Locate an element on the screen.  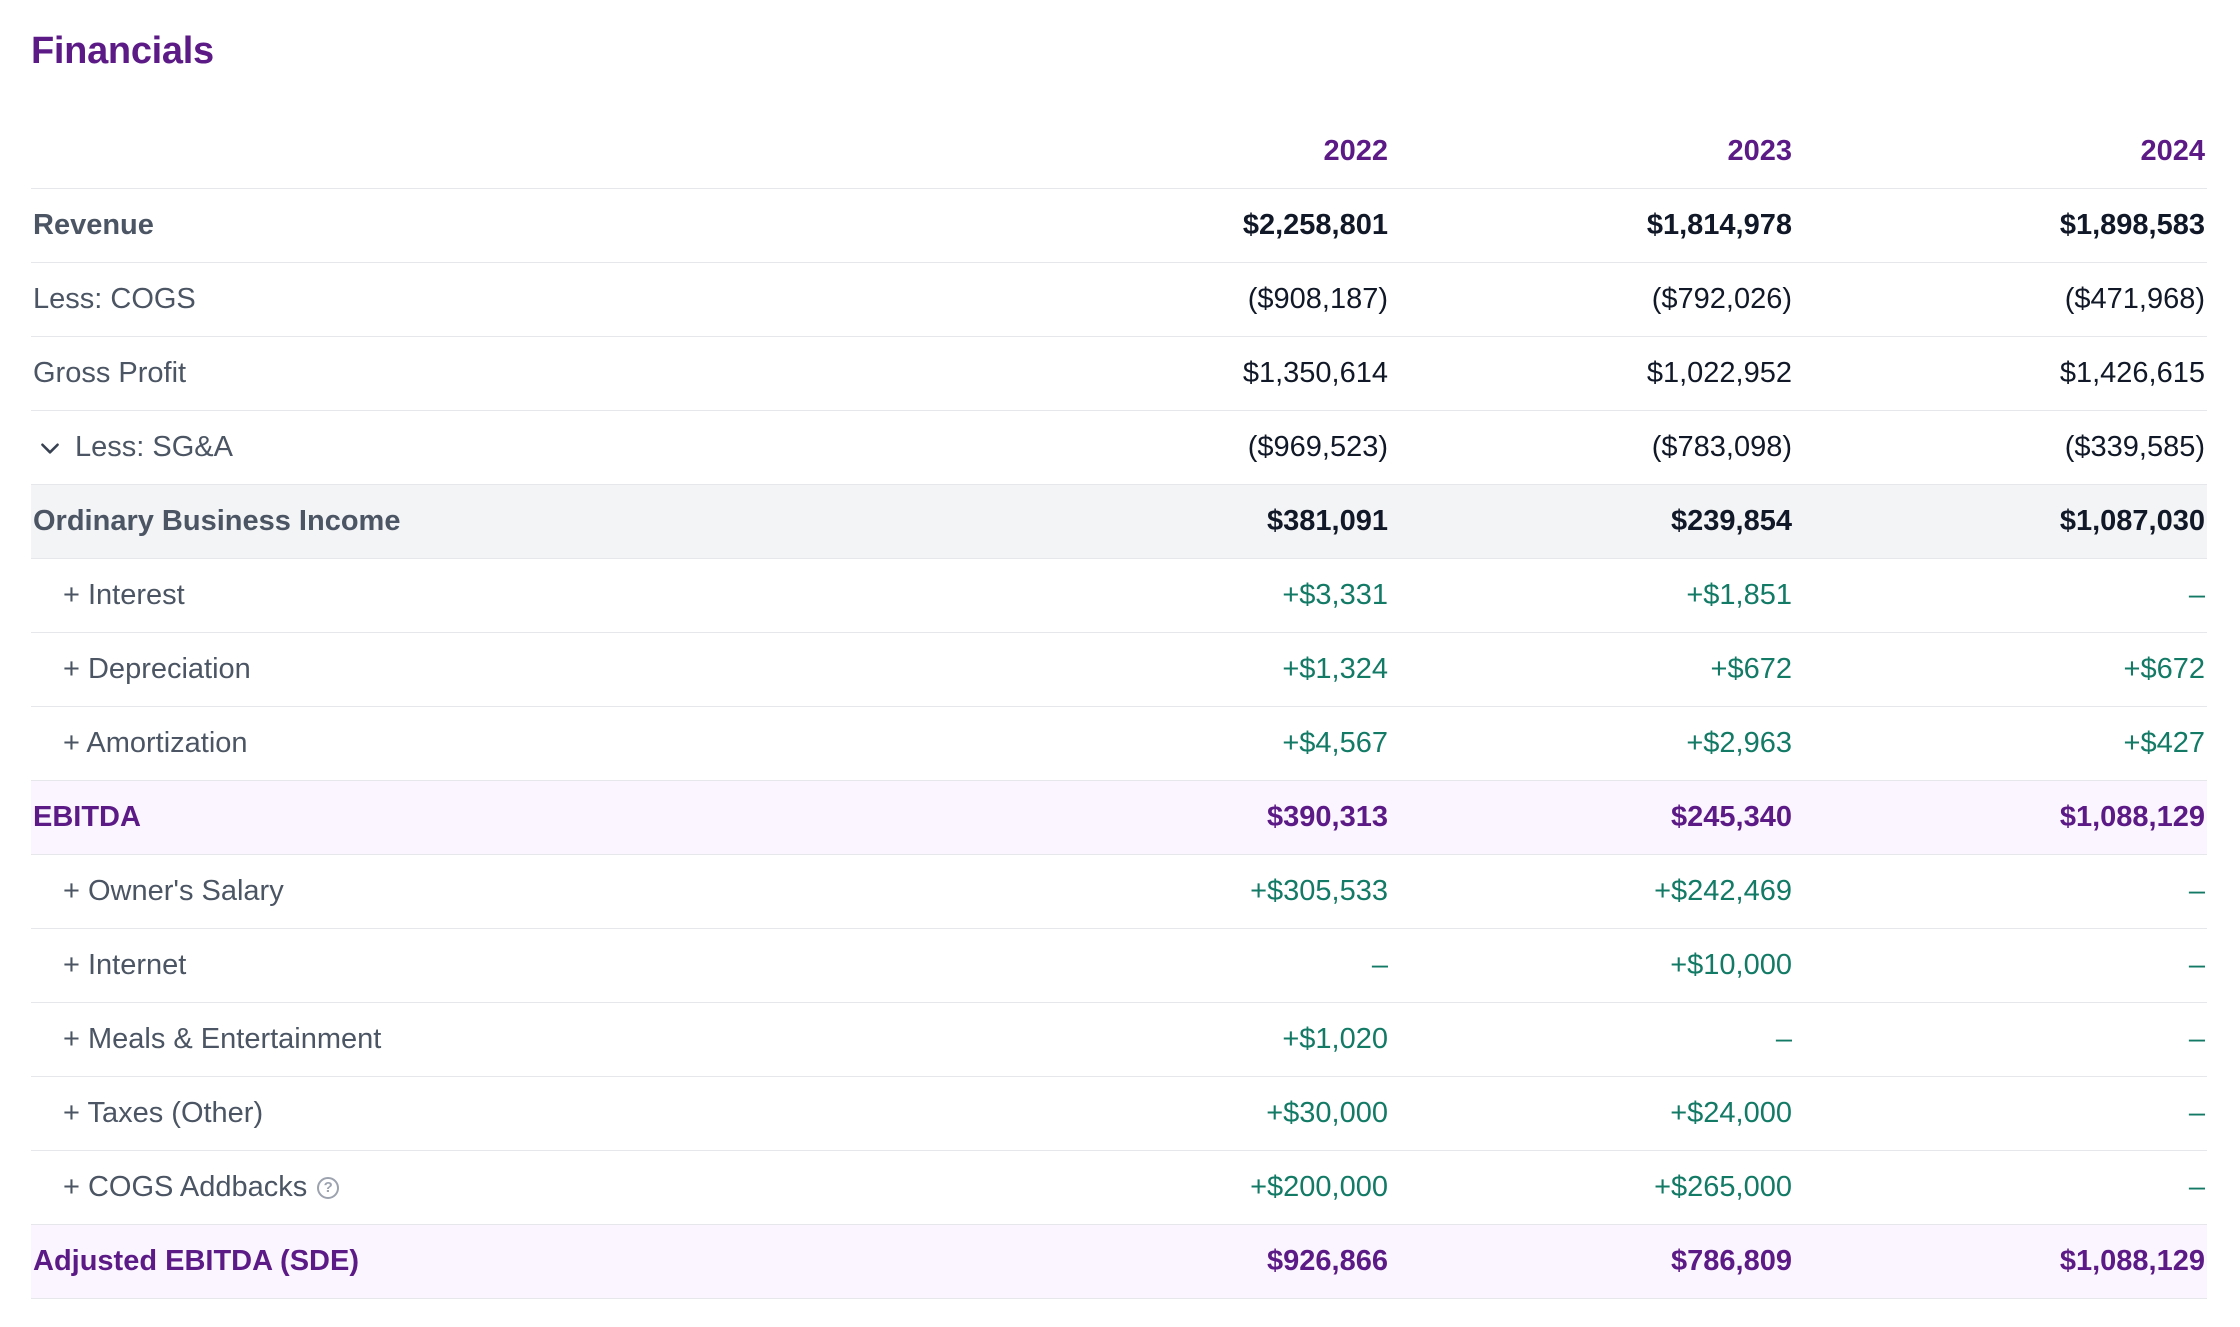
value-2023: $786,809 is located at coordinates (1731, 1261).